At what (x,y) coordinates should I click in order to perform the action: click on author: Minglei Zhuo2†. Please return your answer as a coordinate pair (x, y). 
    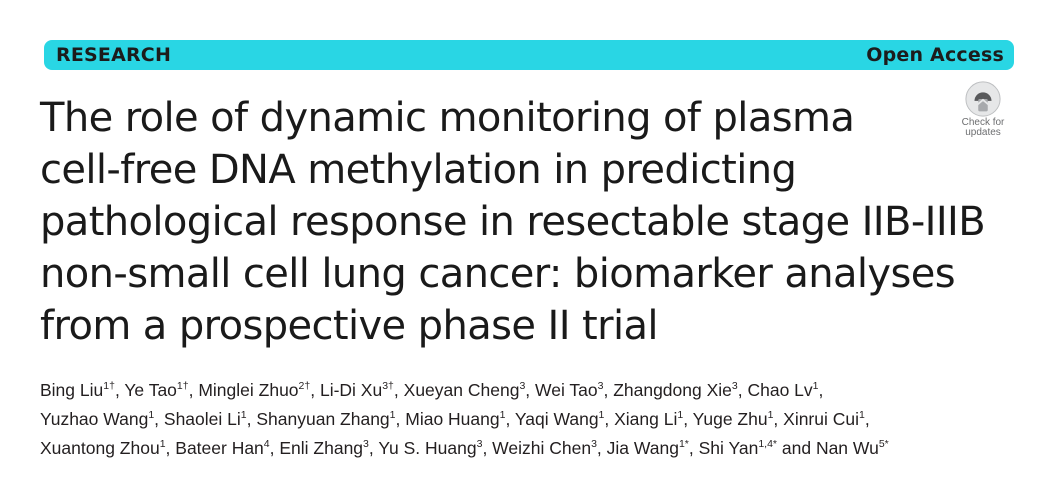
    Looking at the image, I should click on (254, 390).